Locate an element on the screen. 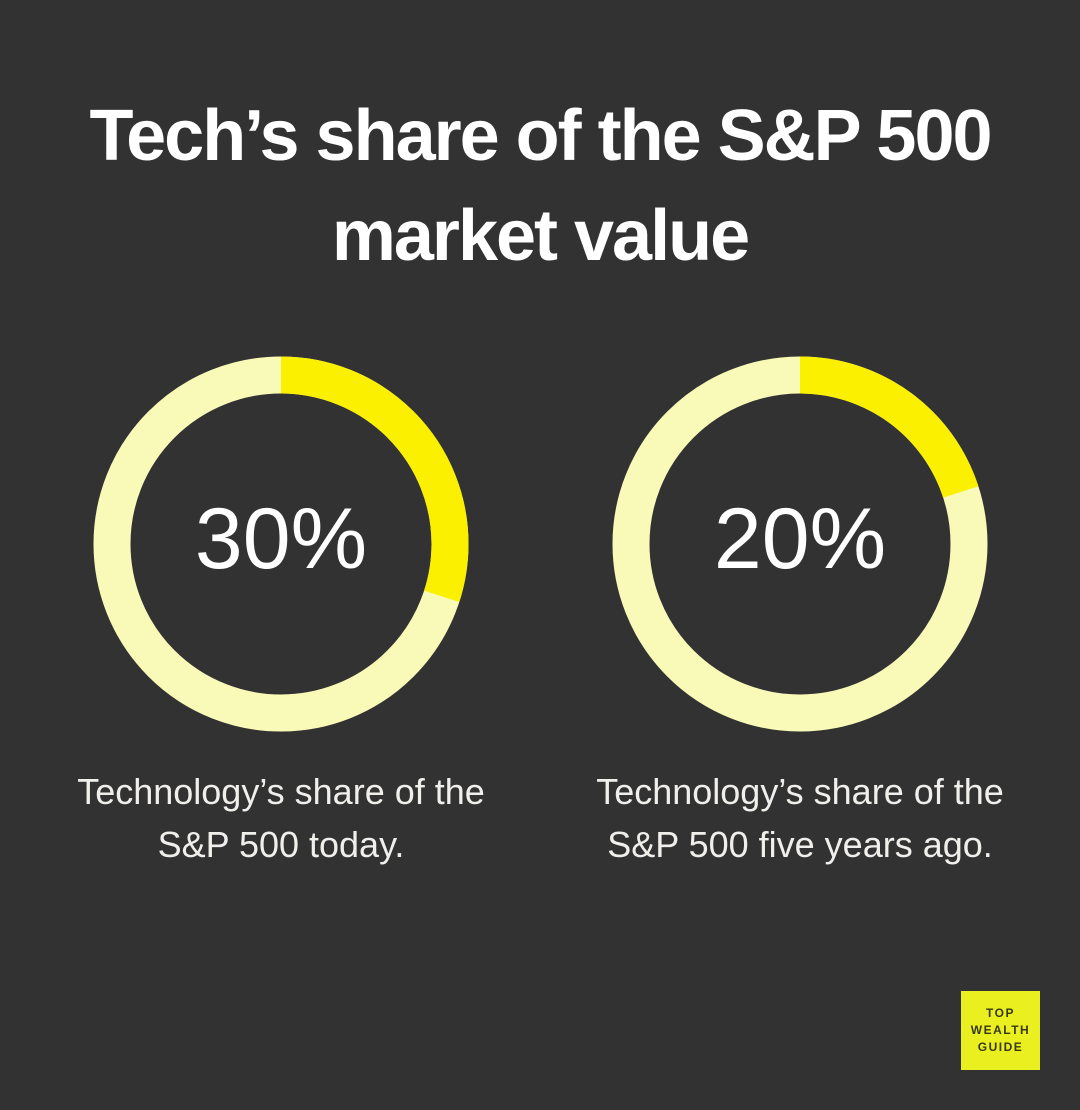 Image resolution: width=1080 pixels, height=1110 pixels. logo-line-guide: GUIDE is located at coordinates (1000, 1047).